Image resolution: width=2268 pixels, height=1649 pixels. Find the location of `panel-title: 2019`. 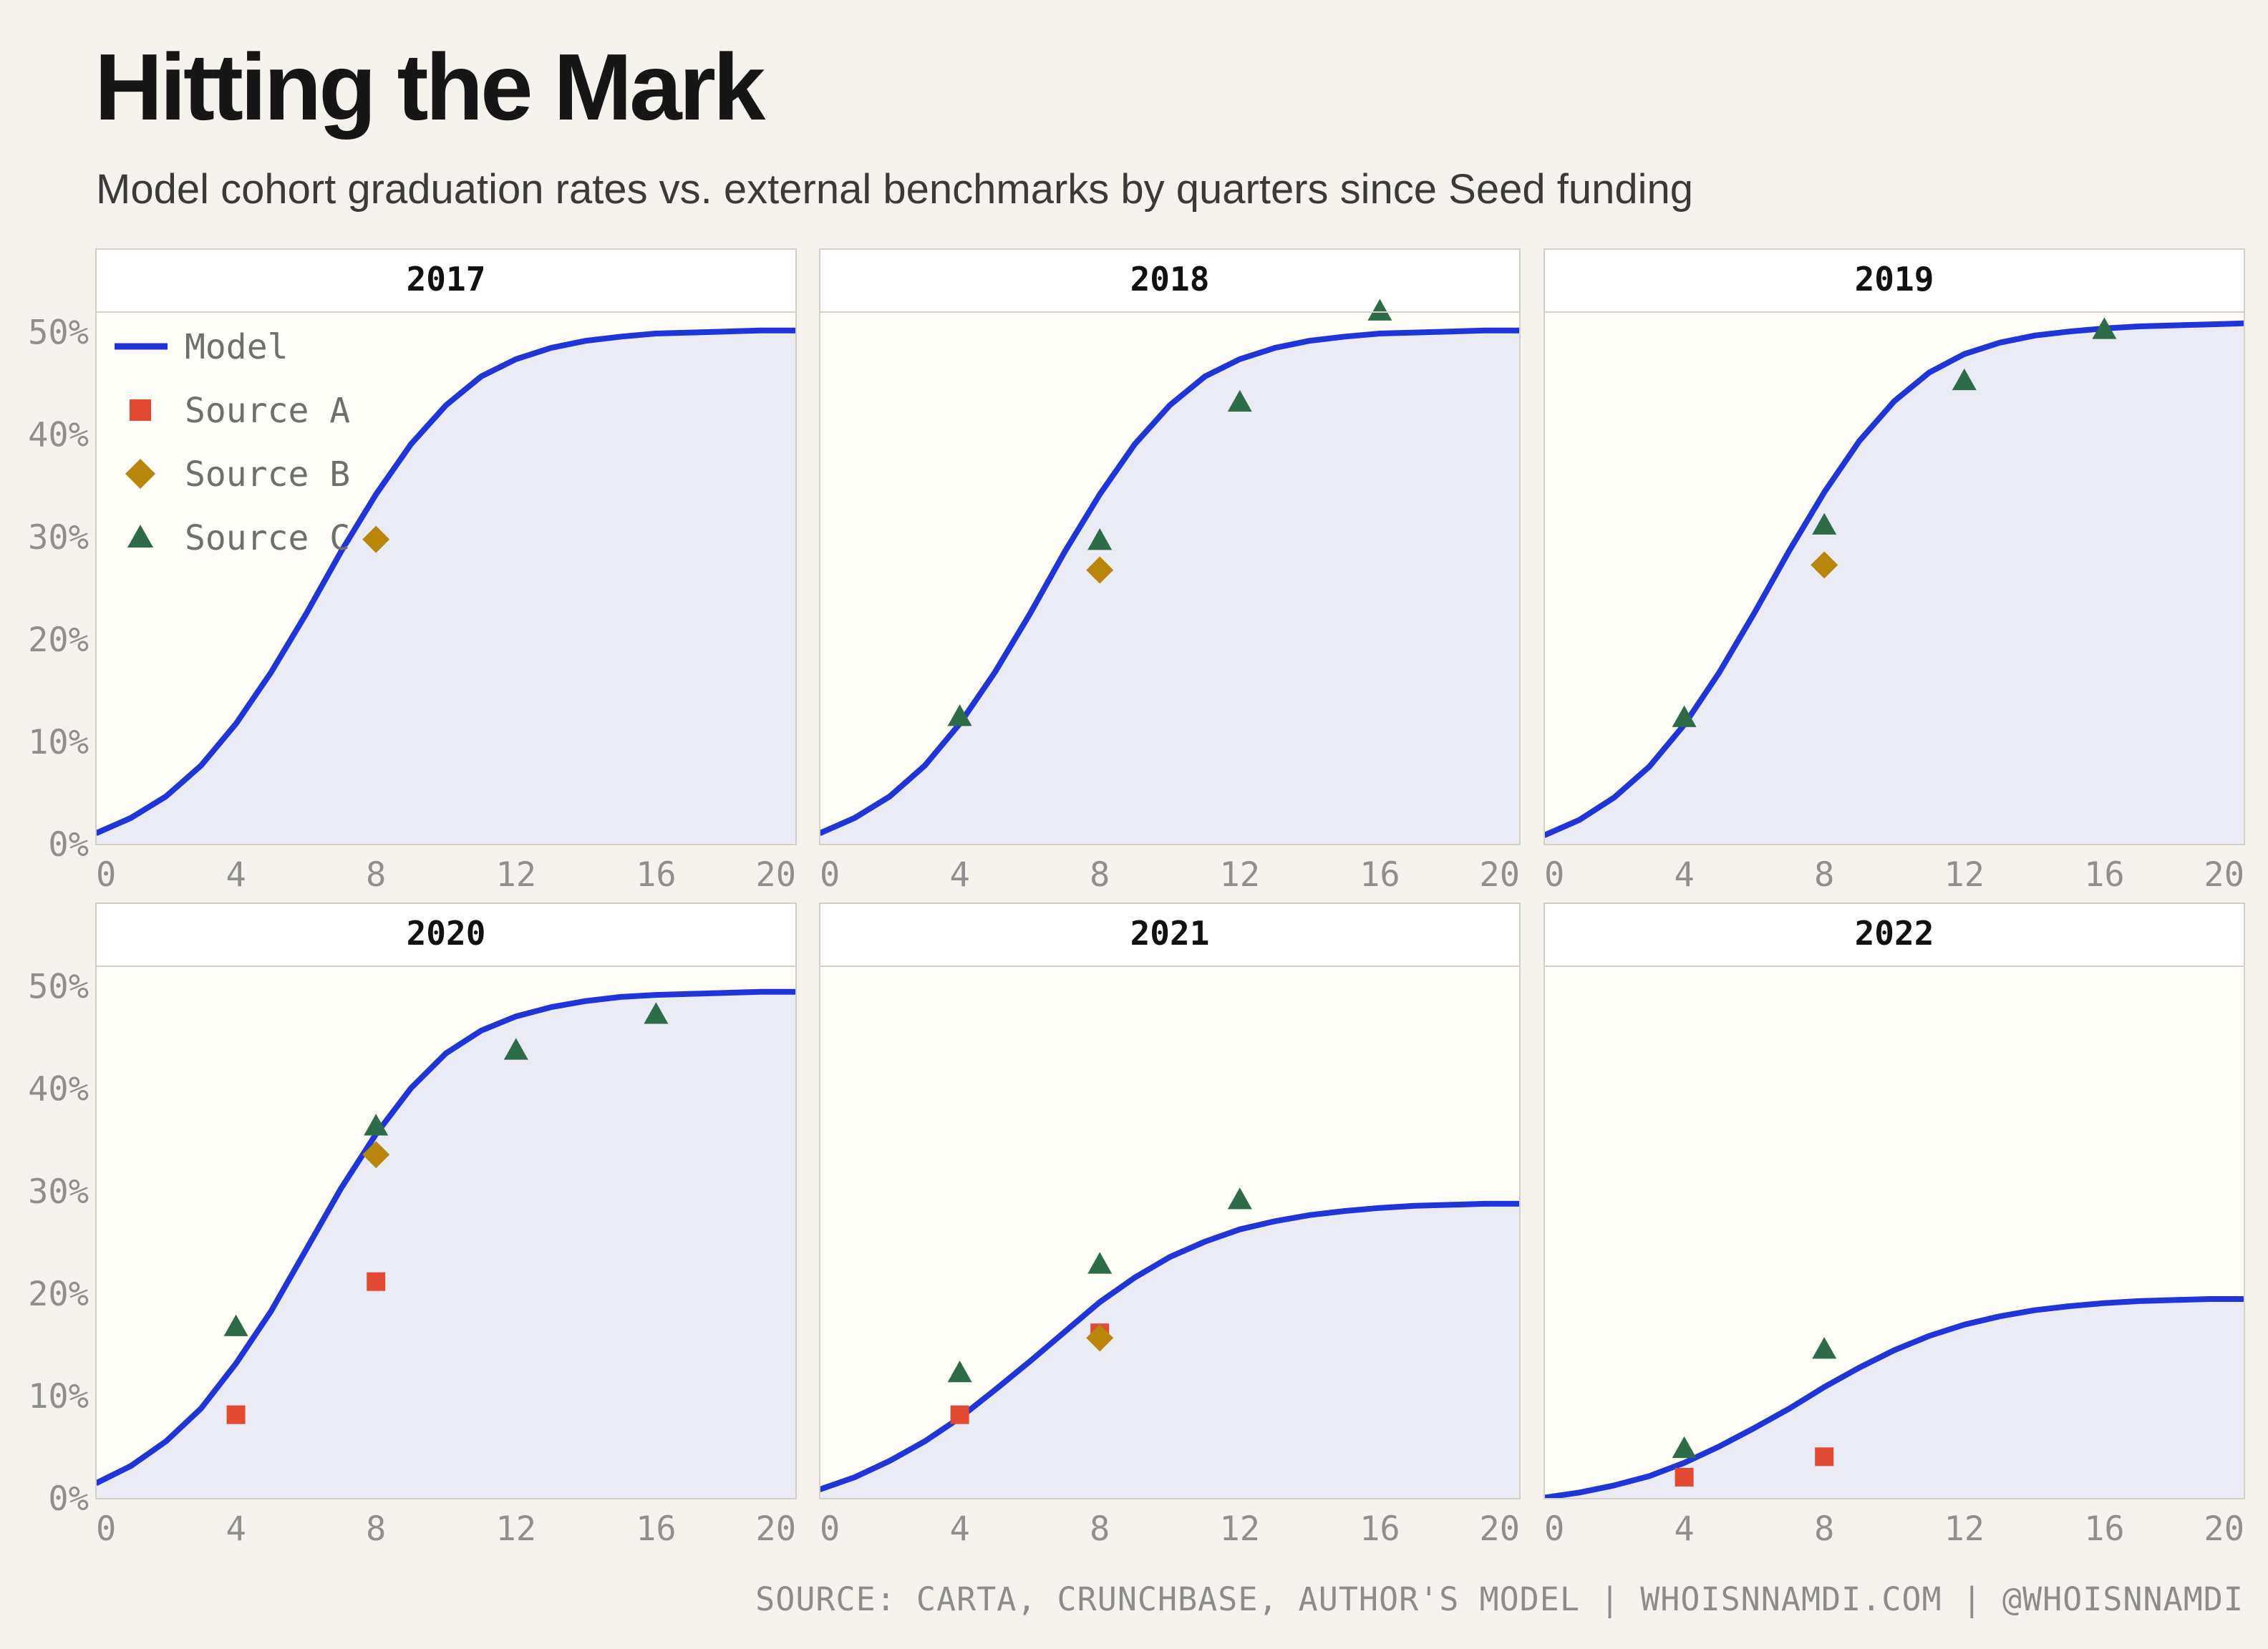

panel-title: 2019 is located at coordinates (1894, 279).